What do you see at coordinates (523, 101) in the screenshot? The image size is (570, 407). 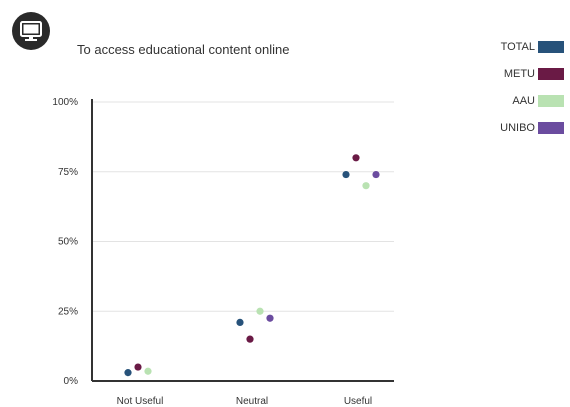 I see `legend-label: AAU` at bounding box center [523, 101].